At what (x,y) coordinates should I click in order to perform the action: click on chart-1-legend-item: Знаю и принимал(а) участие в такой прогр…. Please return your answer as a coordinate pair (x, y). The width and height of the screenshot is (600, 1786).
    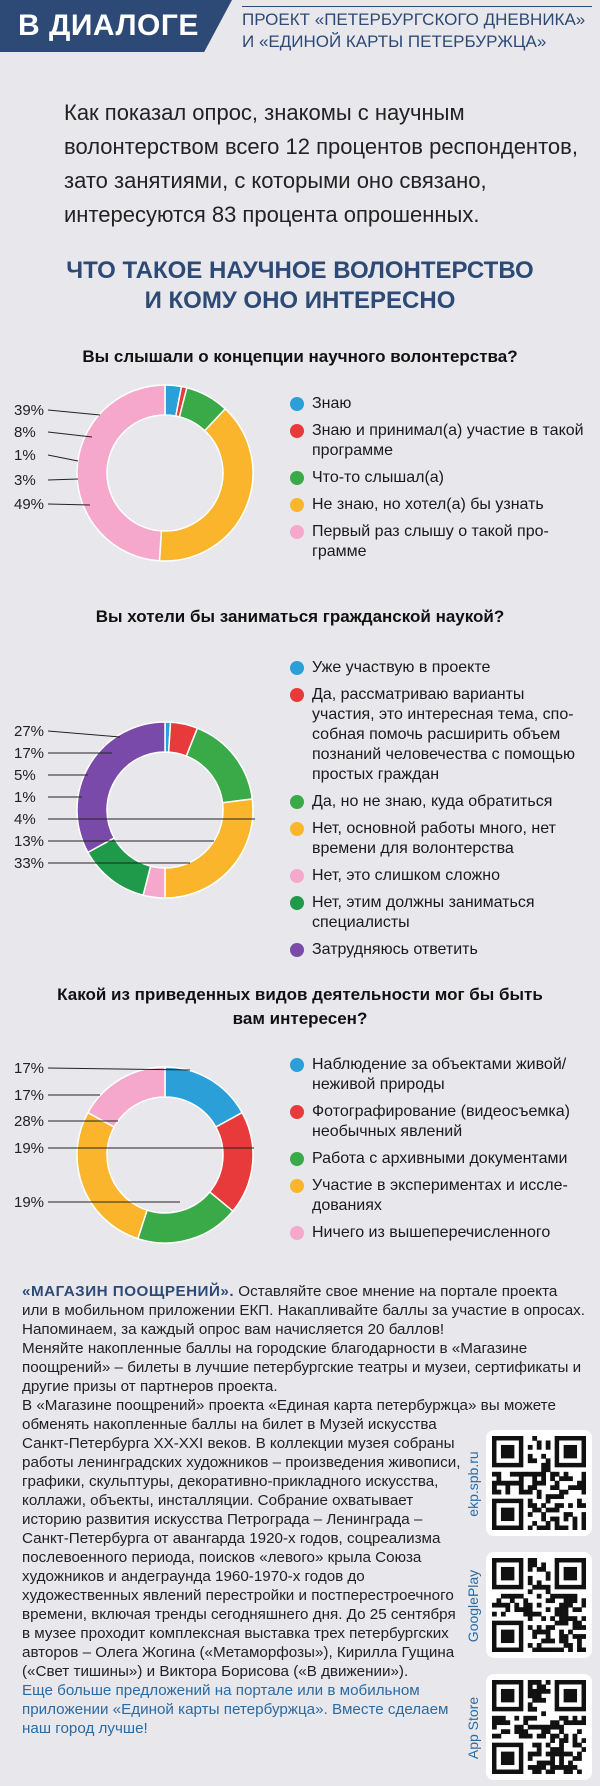
    Looking at the image, I should click on (440, 441).